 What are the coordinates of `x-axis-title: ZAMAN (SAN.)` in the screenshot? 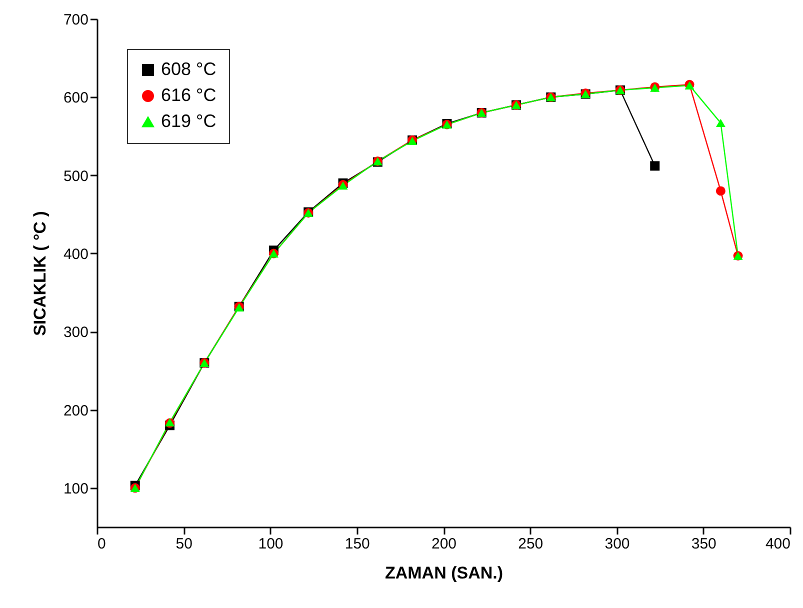 It's located at (444, 573).